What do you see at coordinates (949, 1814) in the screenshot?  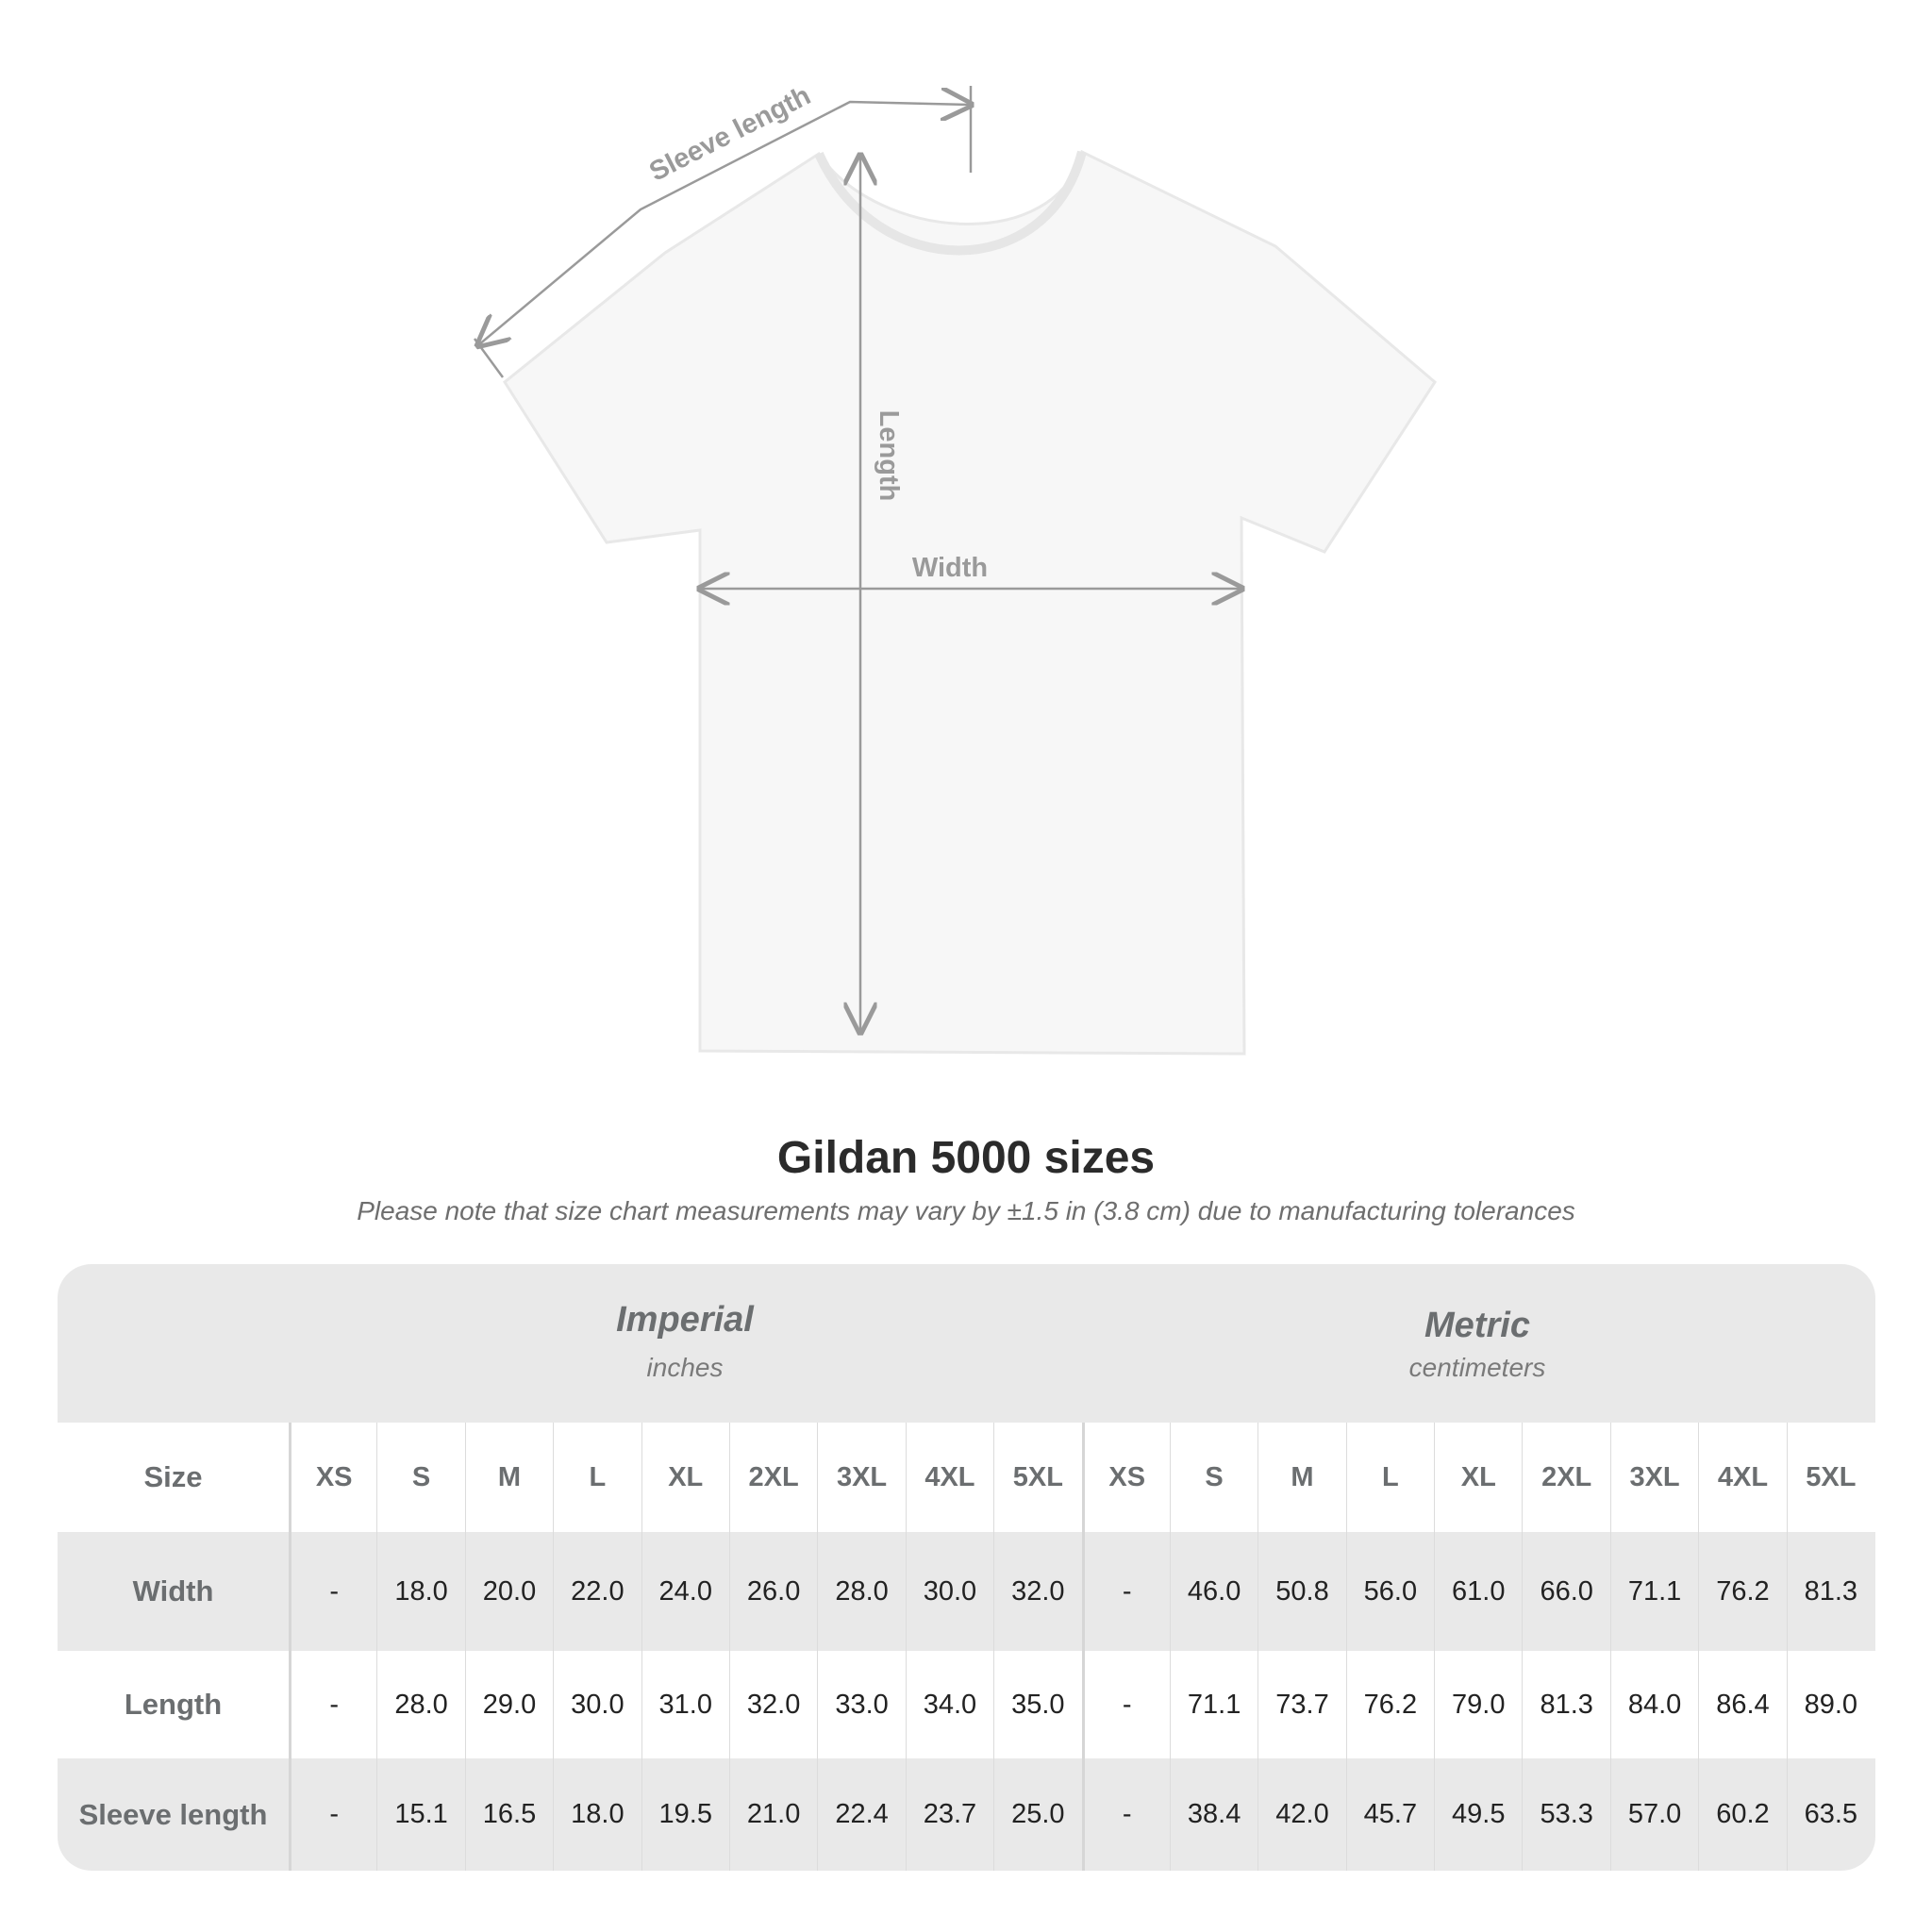 I see `value-cell: 23.7` at bounding box center [949, 1814].